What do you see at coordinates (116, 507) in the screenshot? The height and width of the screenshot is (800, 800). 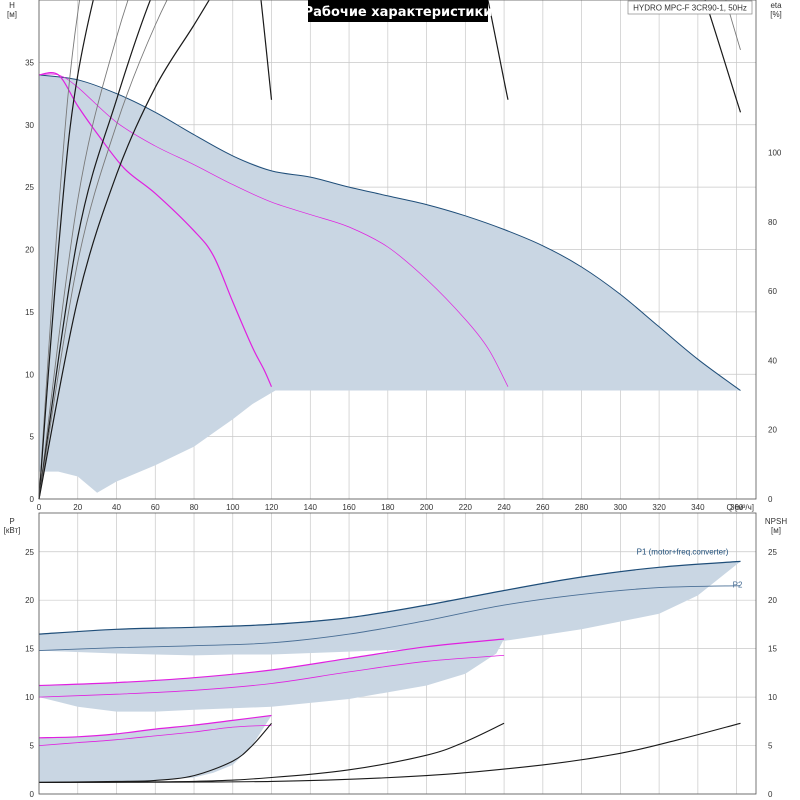 I see `x-tick-label: 40` at bounding box center [116, 507].